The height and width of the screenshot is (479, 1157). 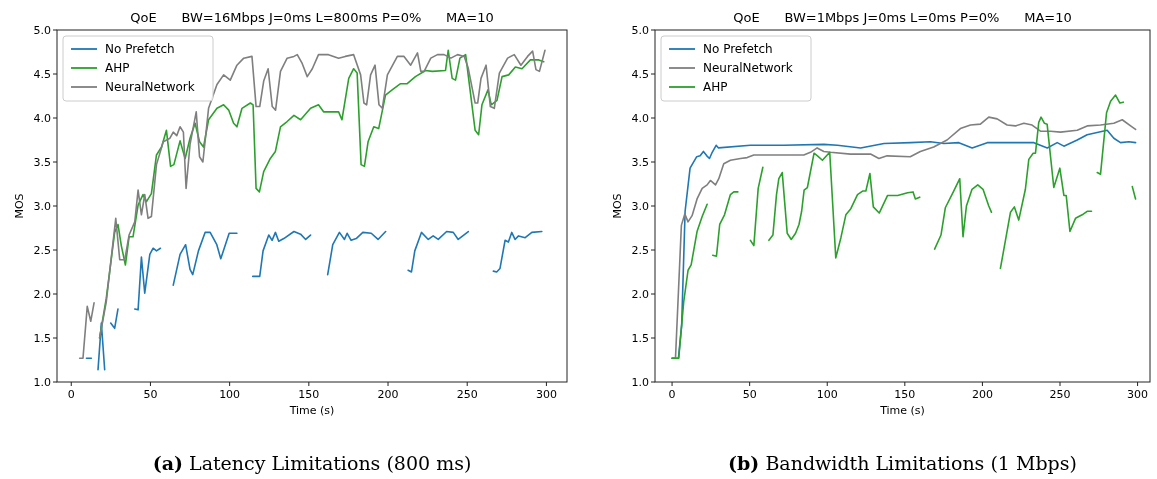 What do you see at coordinates (312, 463) in the screenshot?
I see `text: (a) Latency Limitations (800 ms)` at bounding box center [312, 463].